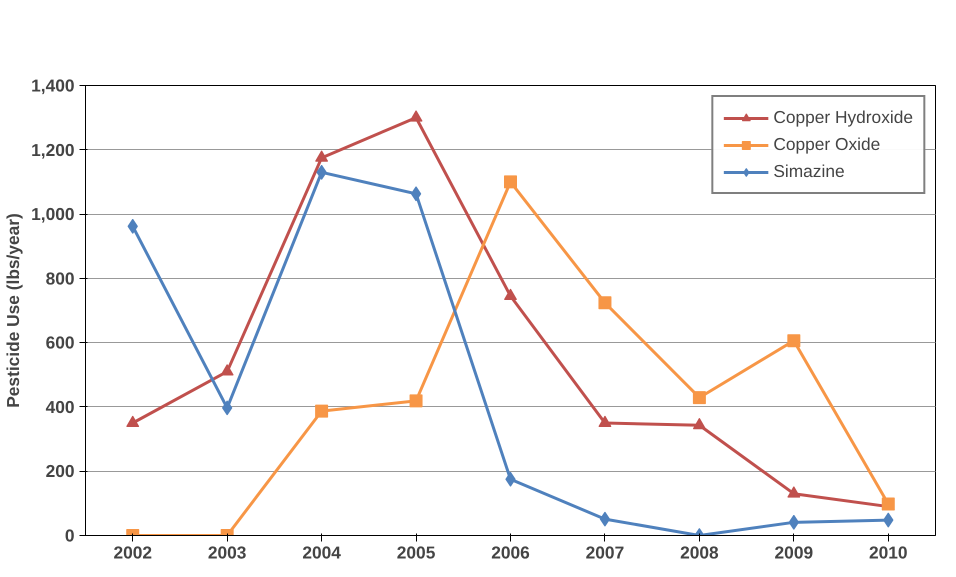 The width and height of the screenshot is (956, 577). What do you see at coordinates (510, 552) in the screenshot?
I see `x-tick-label: 2006` at bounding box center [510, 552].